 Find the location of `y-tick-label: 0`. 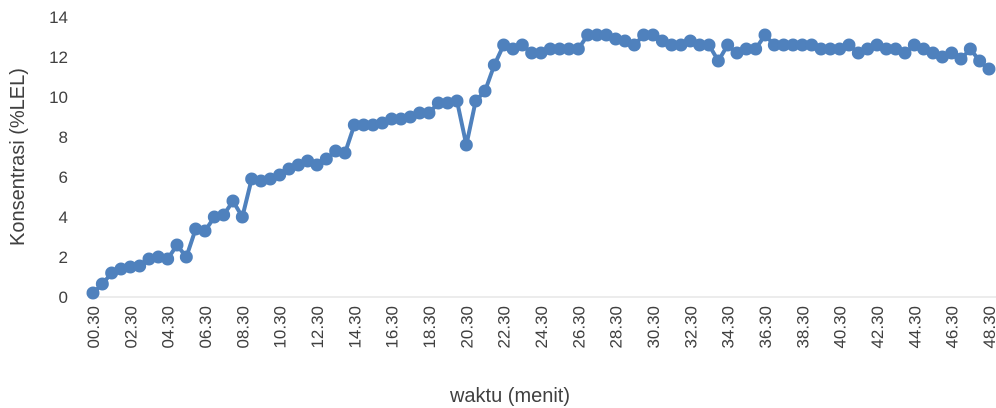

y-tick-label: 0 is located at coordinates (63, 297).